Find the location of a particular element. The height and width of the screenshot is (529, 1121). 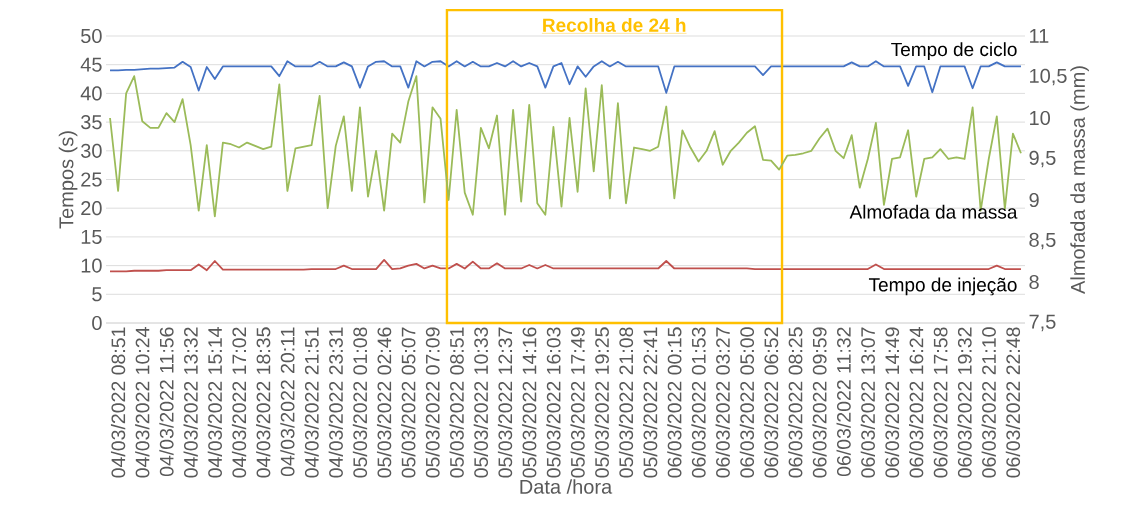

y2-tick-label: 10 is located at coordinates (1040, 118).